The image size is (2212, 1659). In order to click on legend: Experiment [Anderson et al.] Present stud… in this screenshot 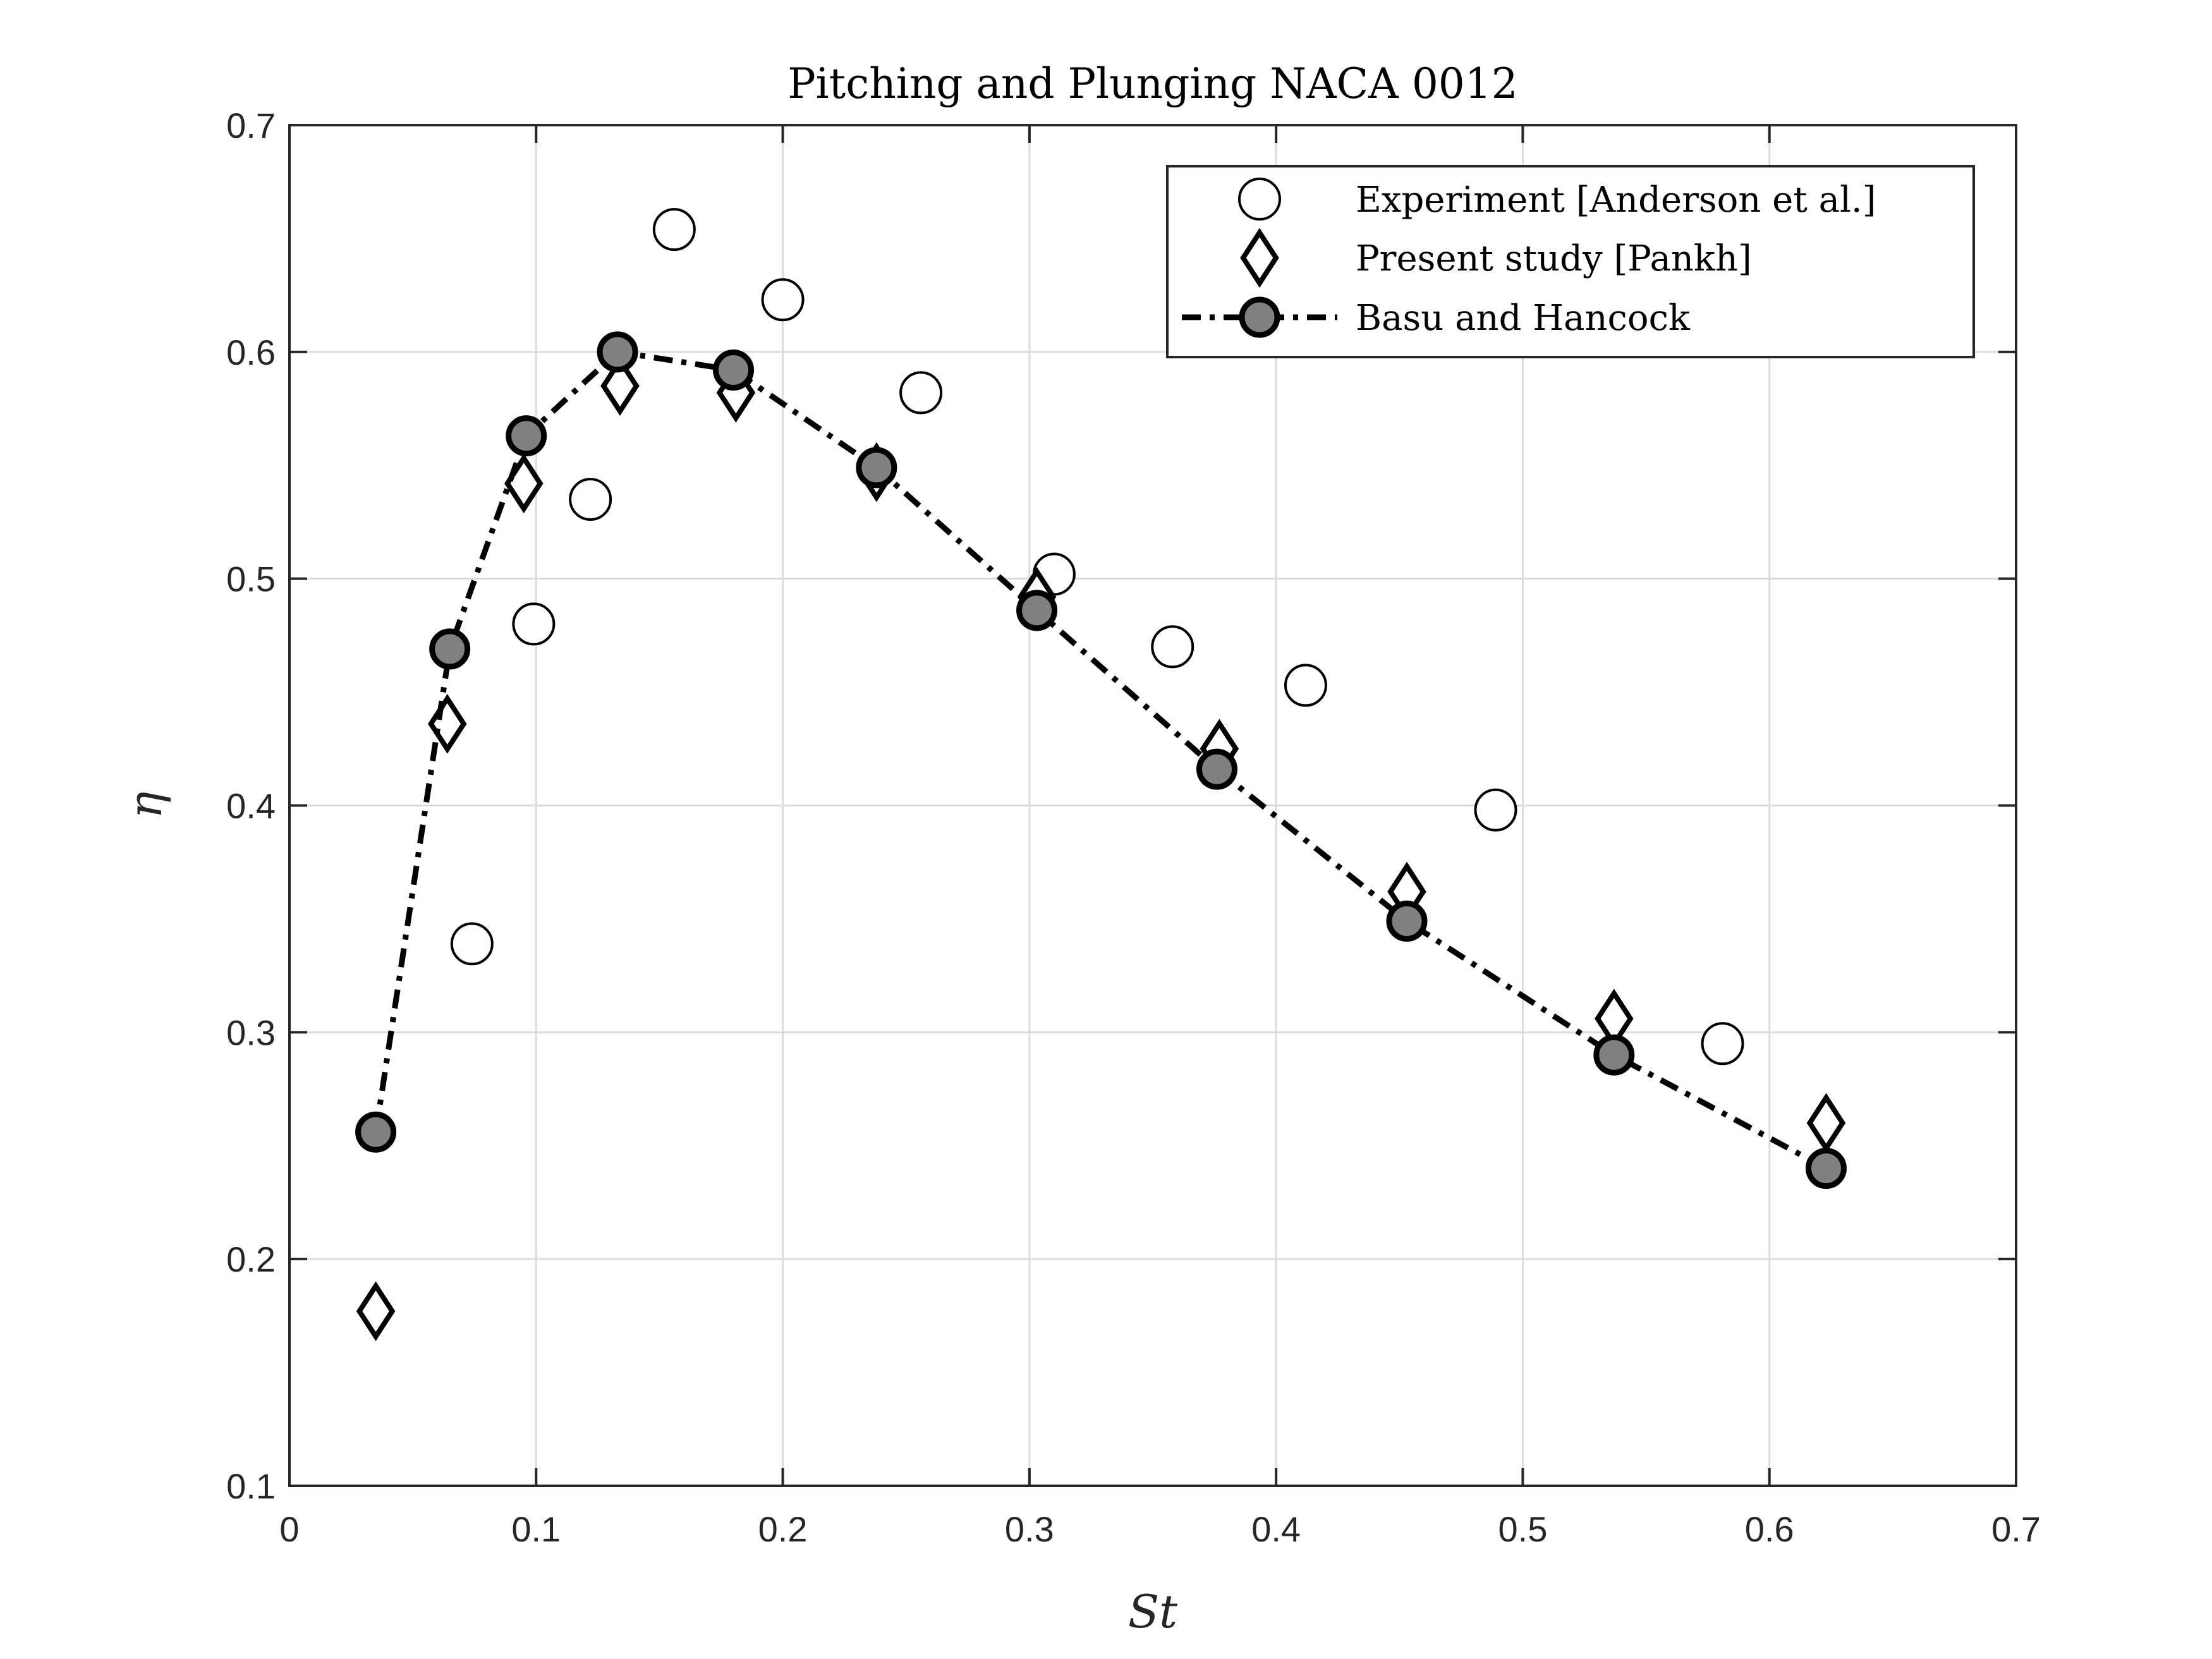, I will do `click(1570, 261)`.